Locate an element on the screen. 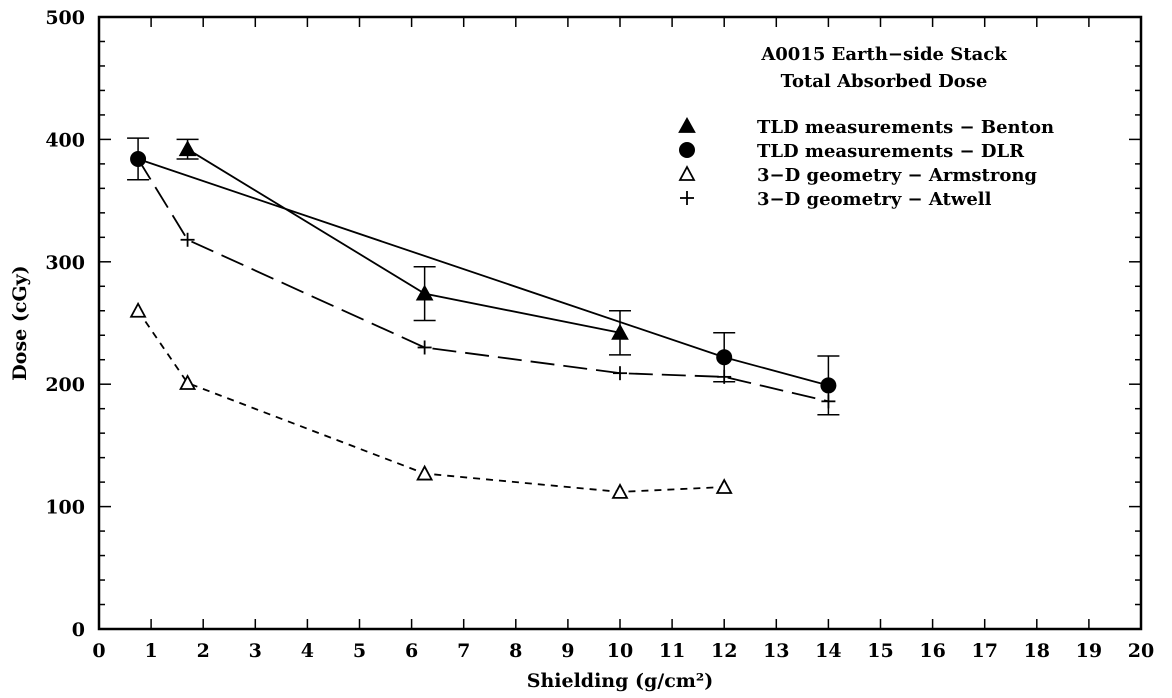 The width and height of the screenshot is (1172, 698). y-axis-title: Dose (cGy) is located at coordinates (20, 322).